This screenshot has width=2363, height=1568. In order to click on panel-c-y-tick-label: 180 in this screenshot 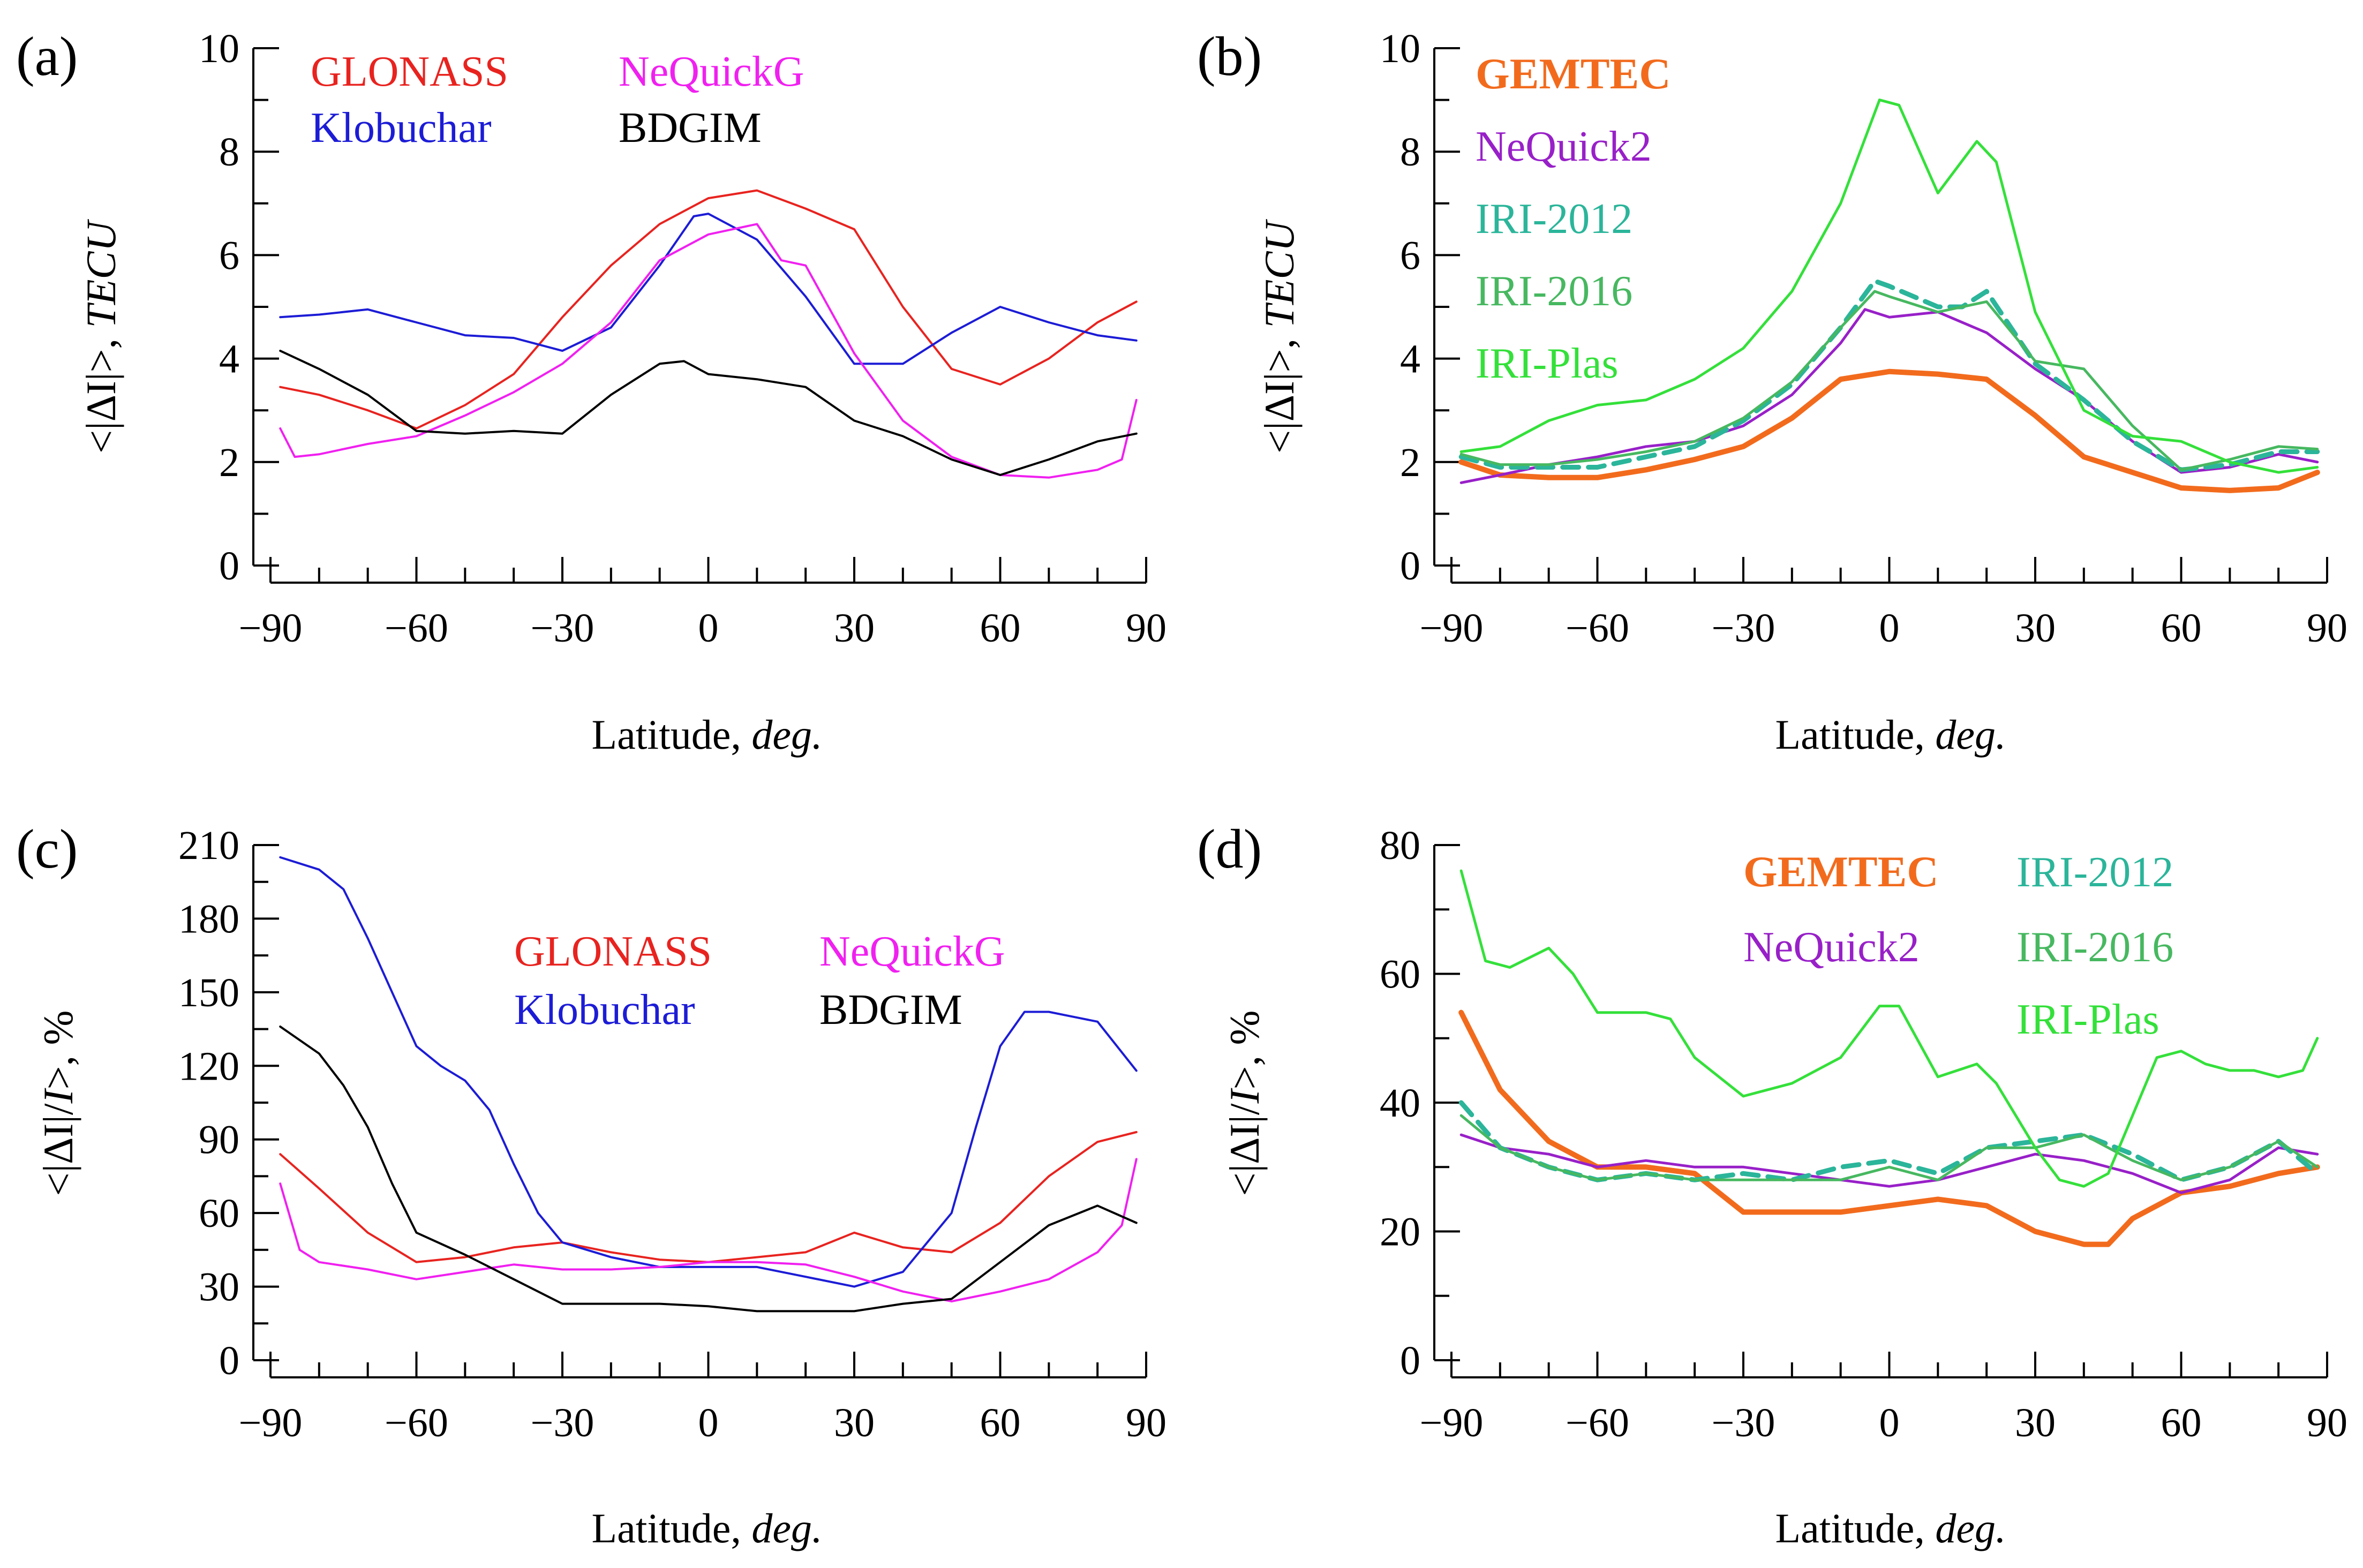, I will do `click(208, 918)`.